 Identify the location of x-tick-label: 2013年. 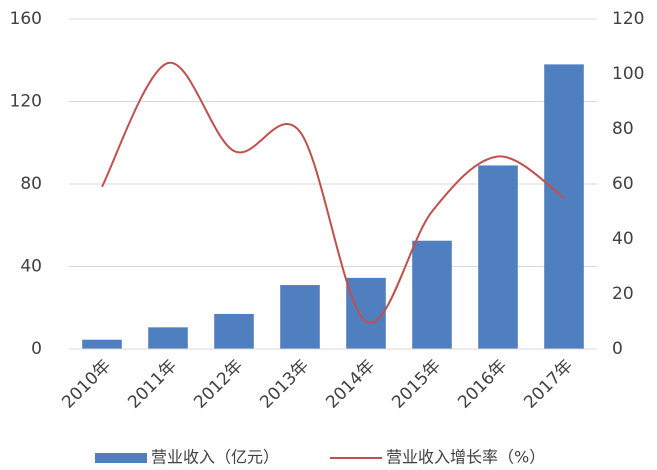
(284, 384).